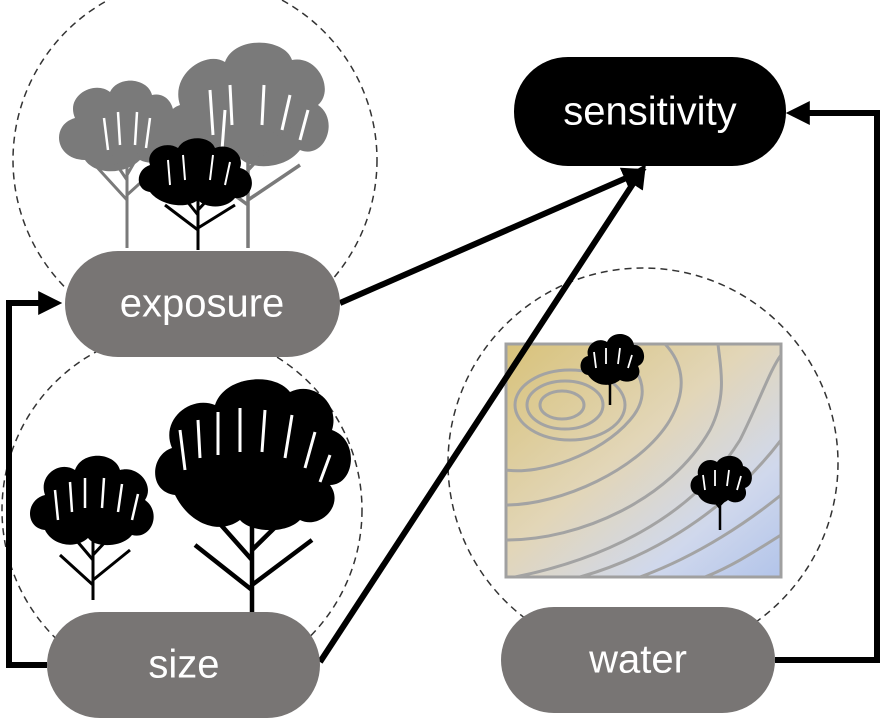 The height and width of the screenshot is (726, 882). I want to click on map-tree-bottom-icon, so click(721, 492).